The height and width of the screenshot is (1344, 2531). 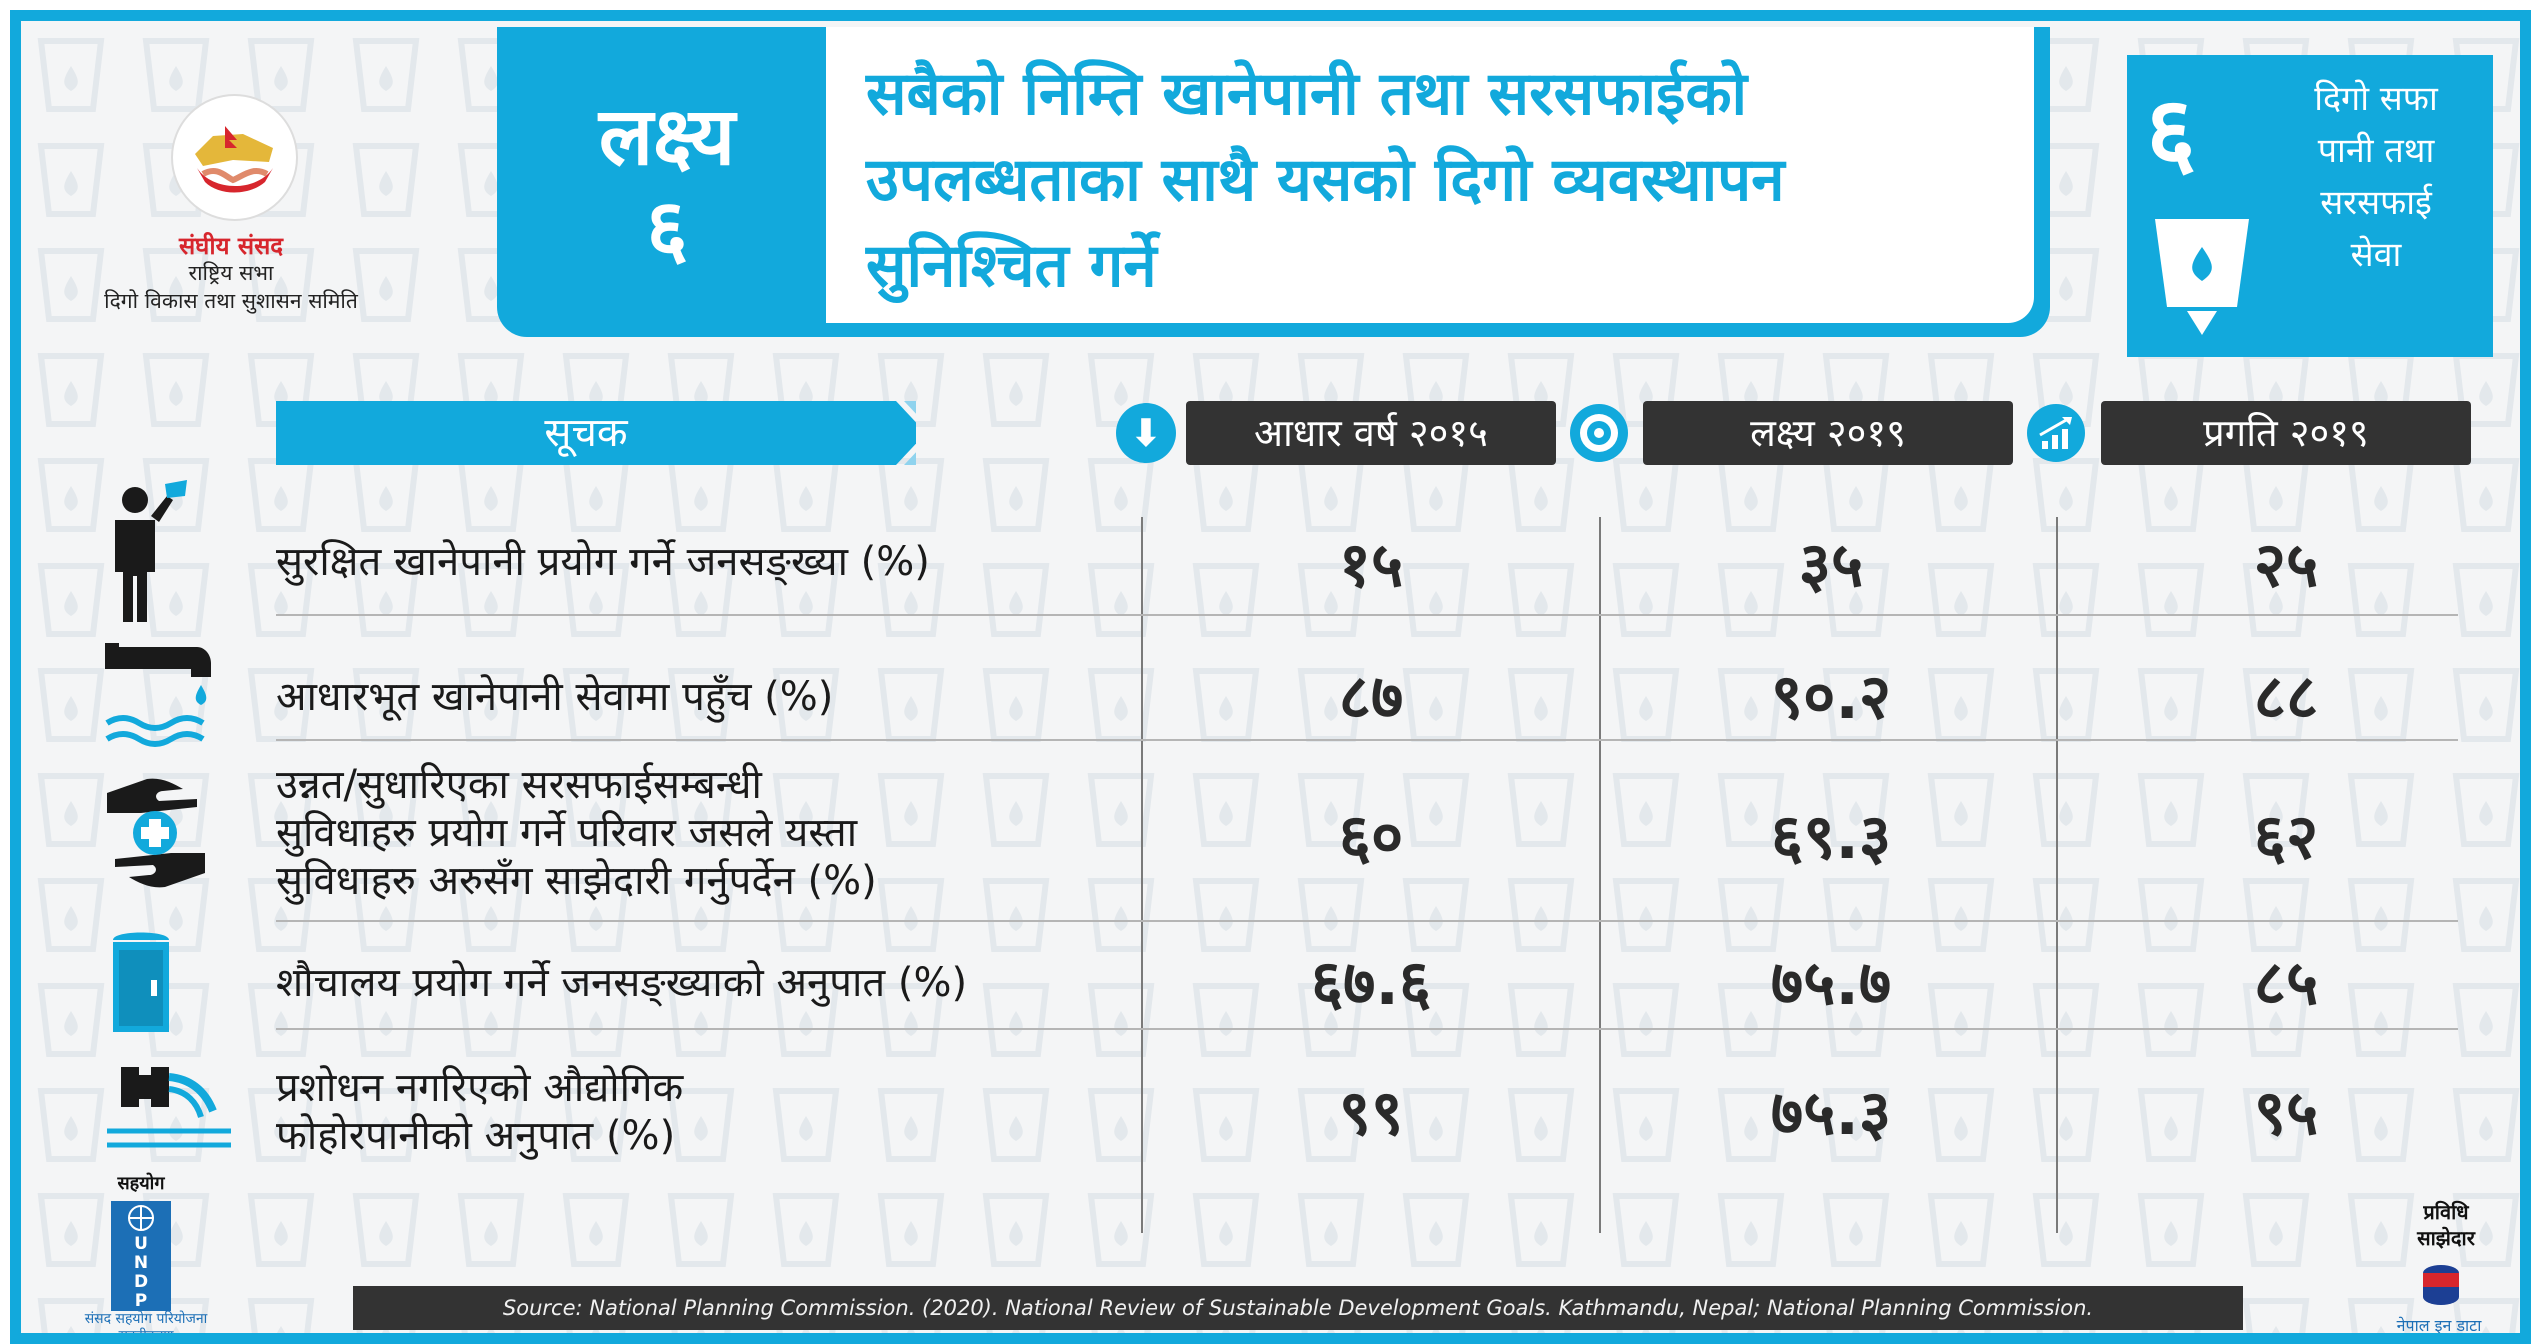 I want to click on parliament-logo, so click(x=234, y=157).